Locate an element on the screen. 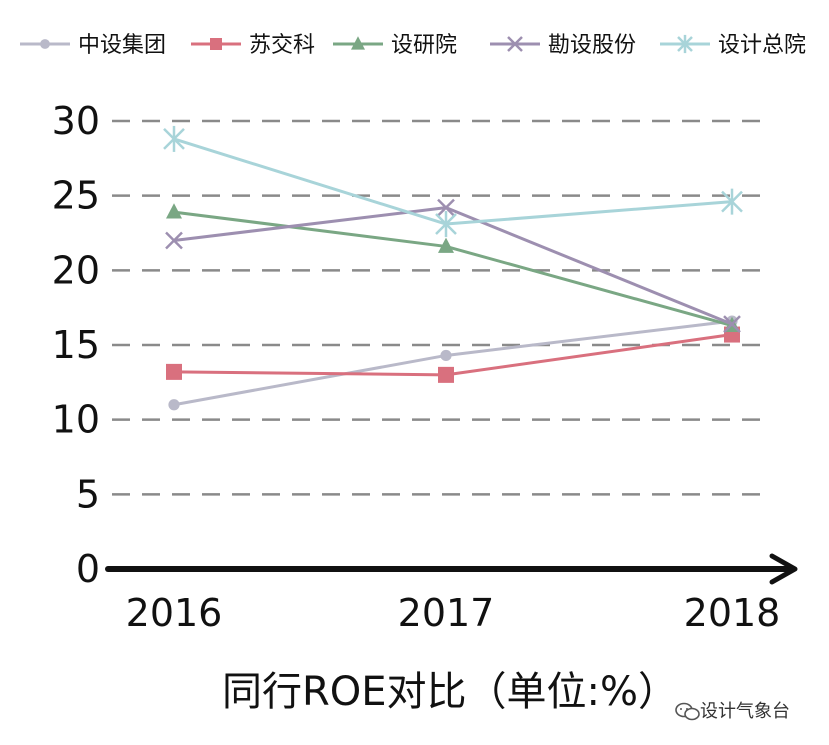 This screenshot has width=829, height=745. x-tick-label-2018: 2018 is located at coordinates (732, 613).